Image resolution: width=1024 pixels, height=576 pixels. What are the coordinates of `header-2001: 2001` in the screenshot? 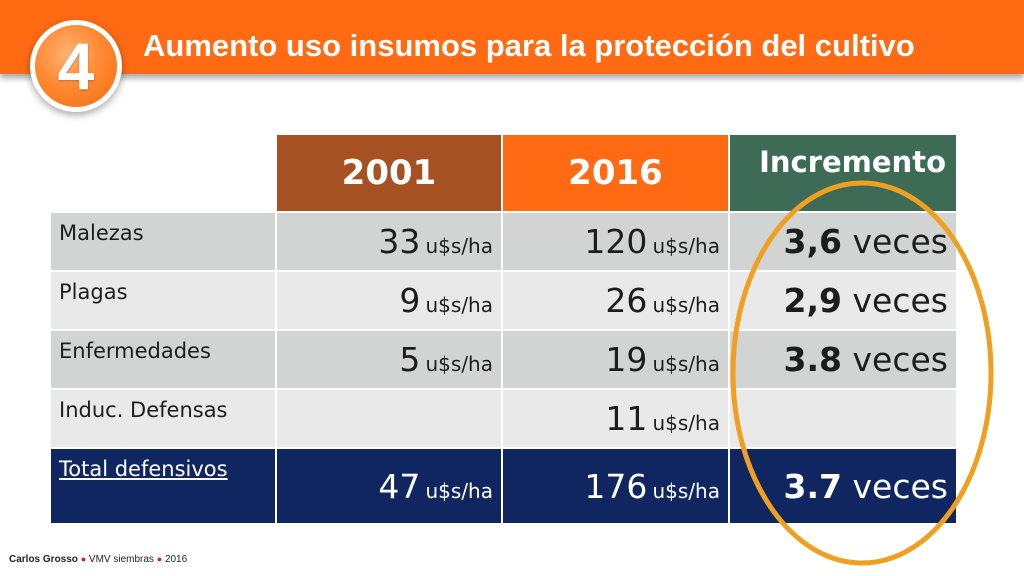 It's located at (389, 173).